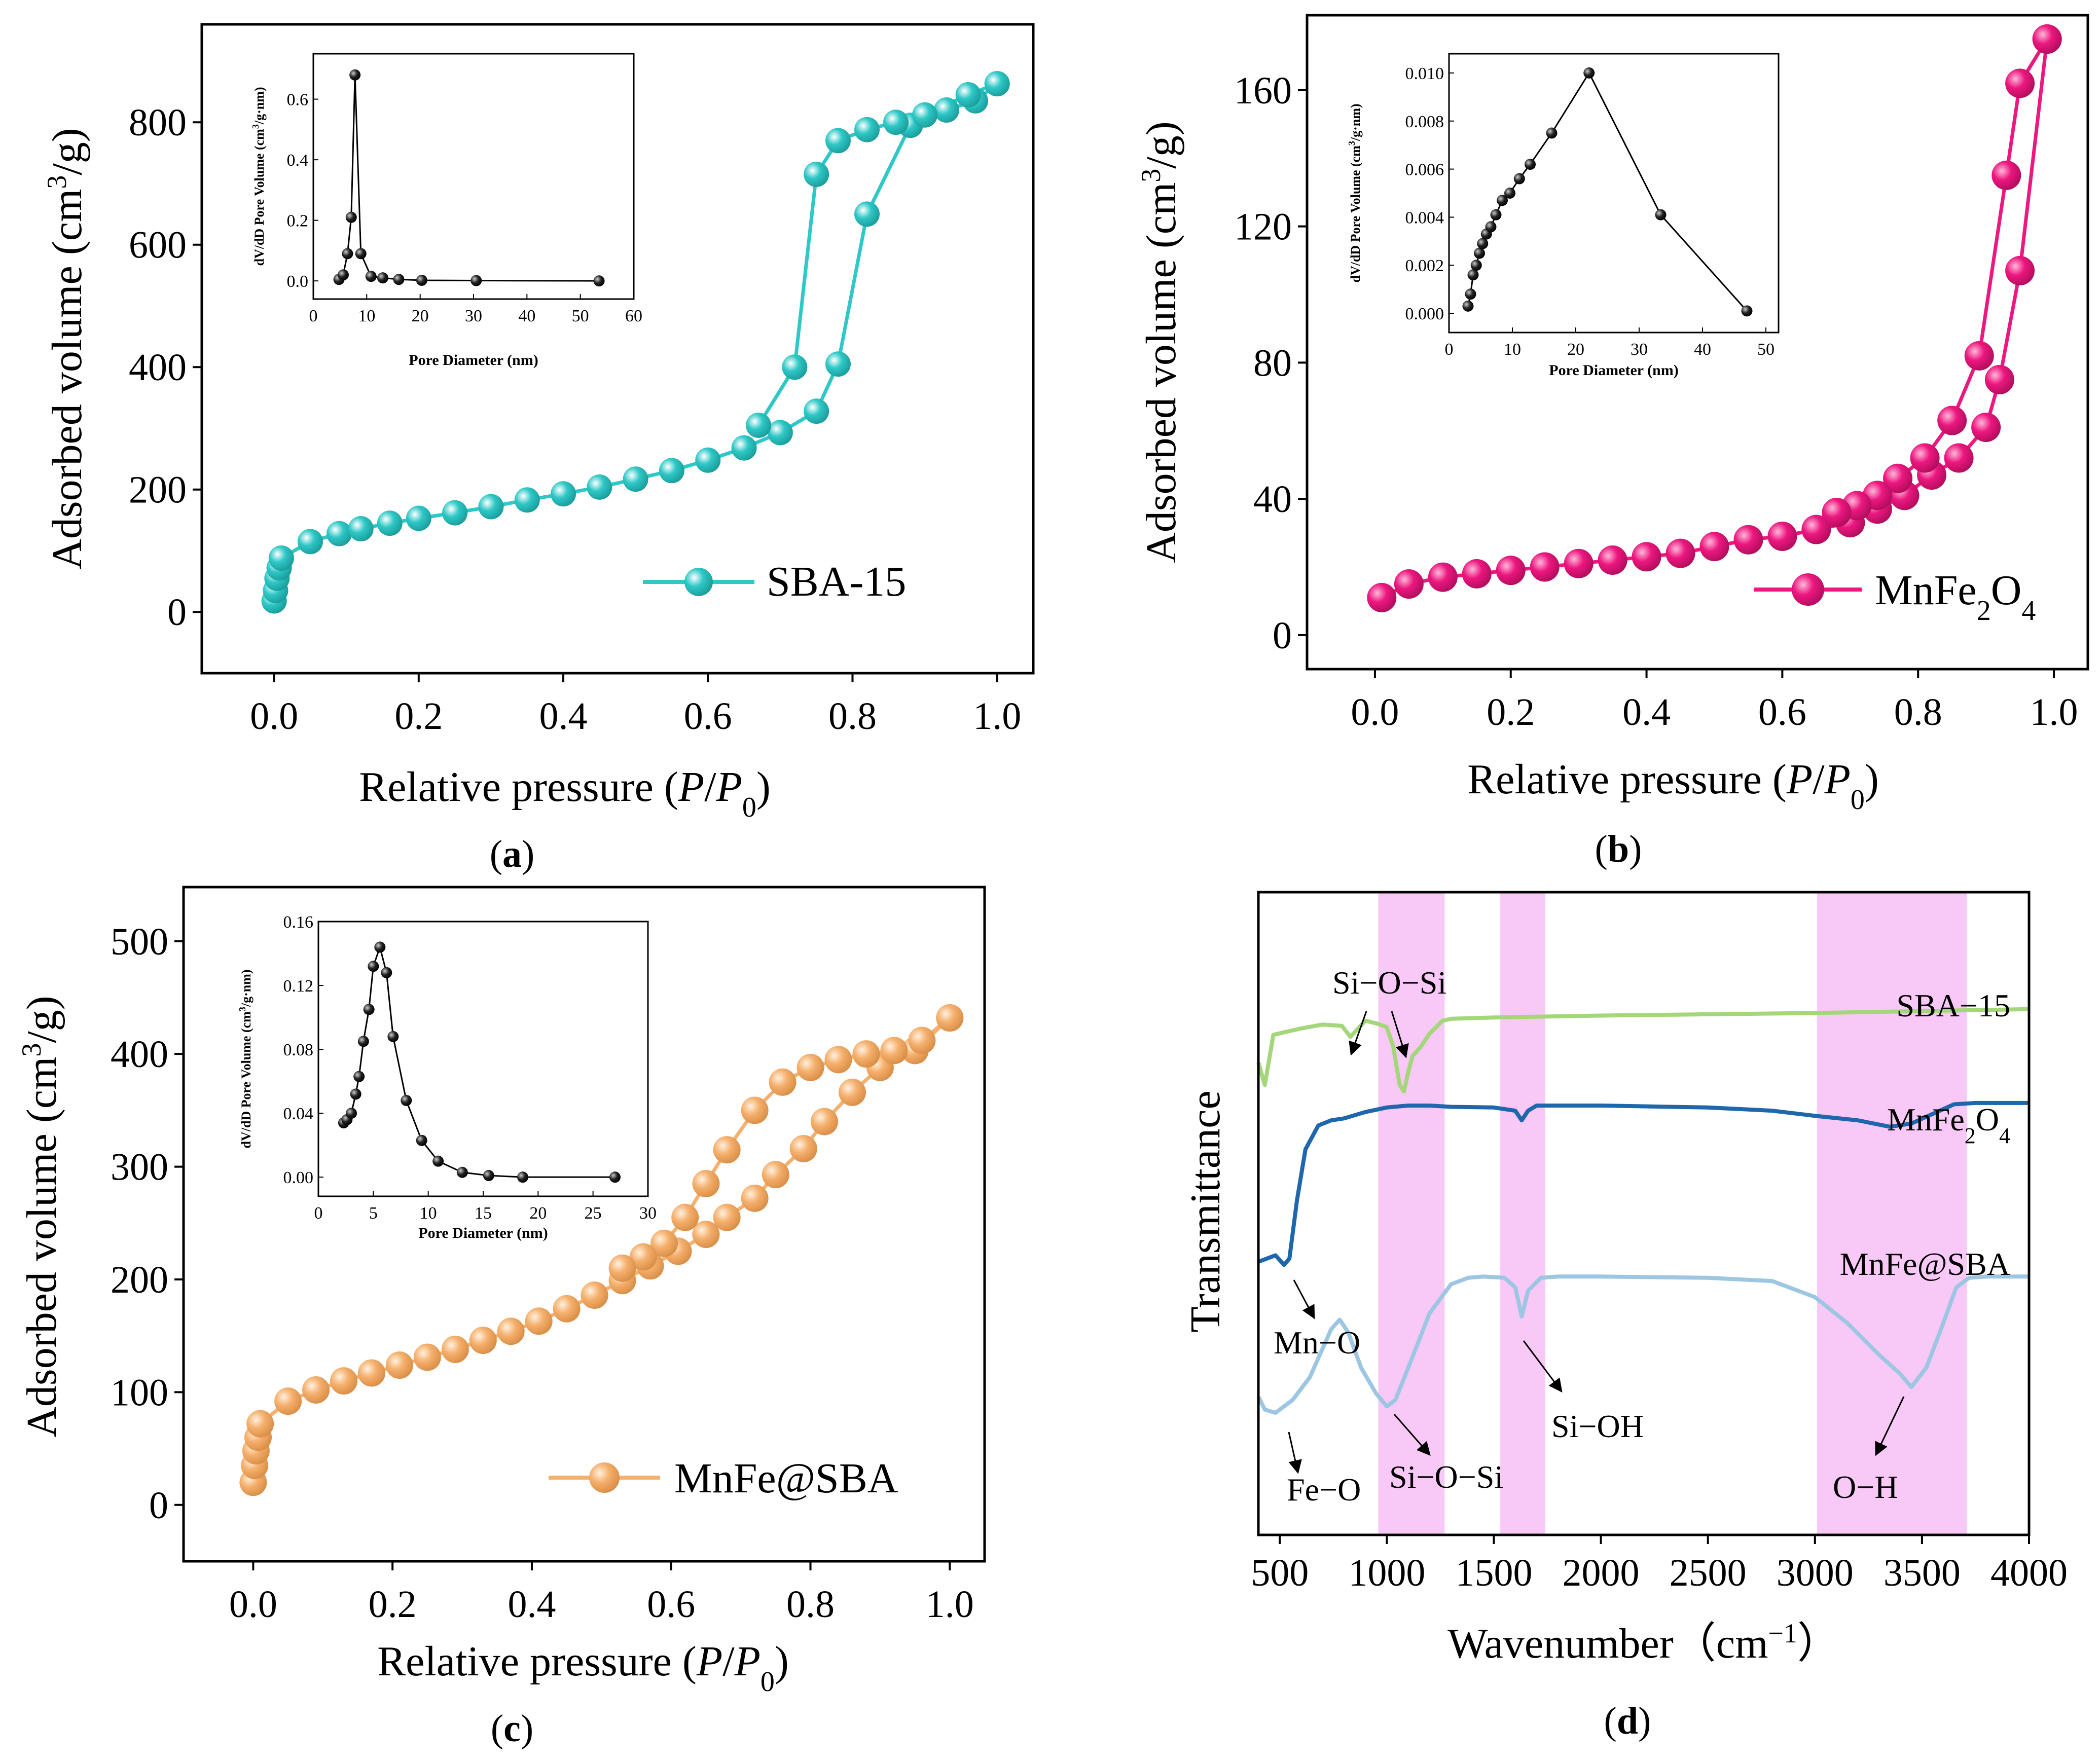 The image size is (2100, 1761). I want to click on arrow-o-h, so click(1890, 1426).